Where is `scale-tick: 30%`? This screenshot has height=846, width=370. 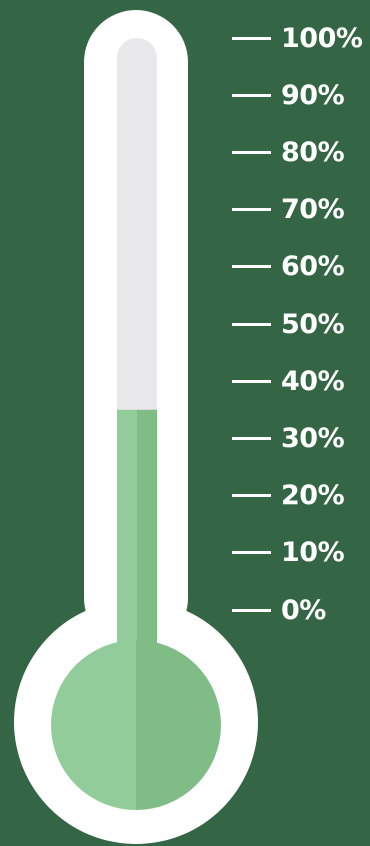
scale-tick: 30% is located at coordinates (288, 438).